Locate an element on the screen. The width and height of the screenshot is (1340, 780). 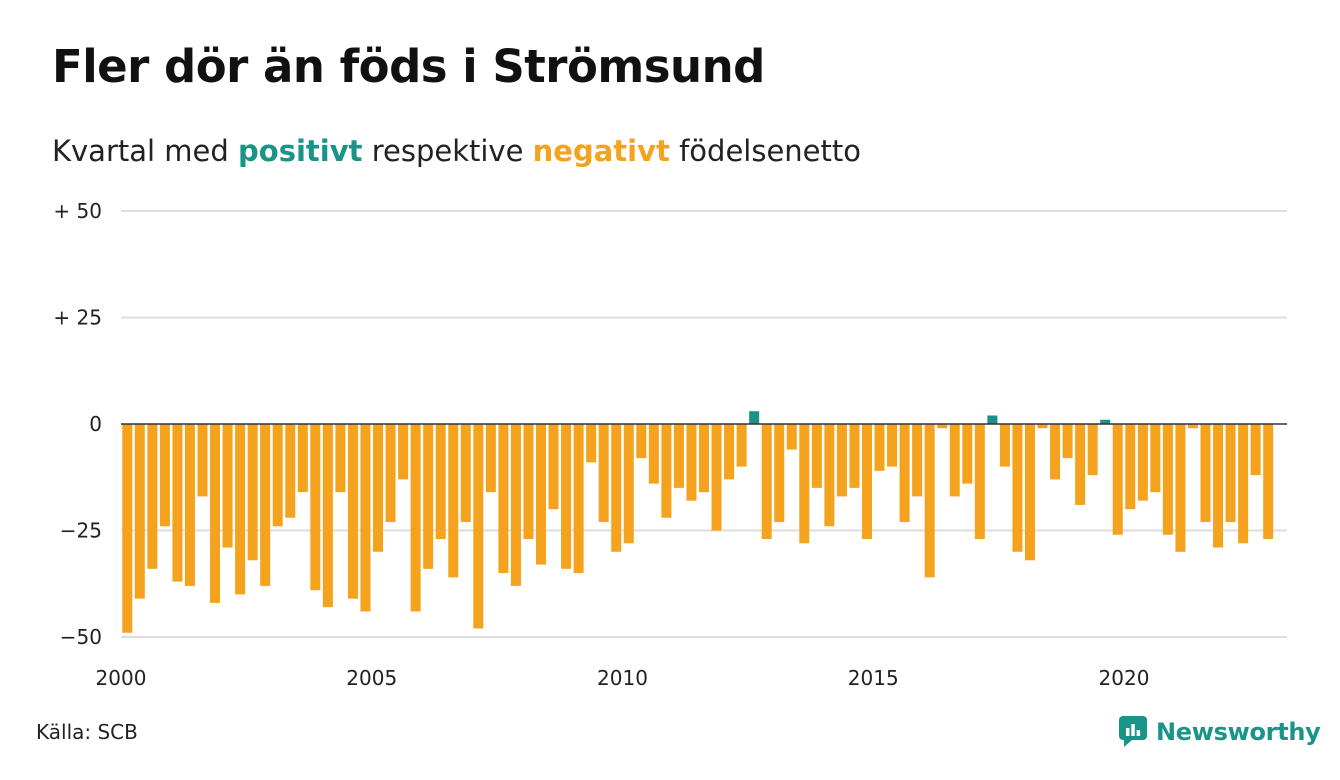
newsworthy-logo-icon is located at coordinates (1133, 731).